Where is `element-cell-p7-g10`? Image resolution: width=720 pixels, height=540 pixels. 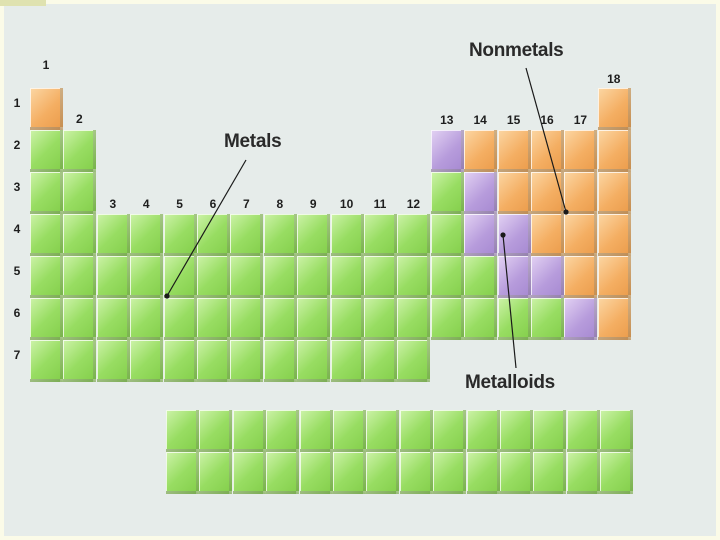 element-cell-p7-g10 is located at coordinates (347, 361).